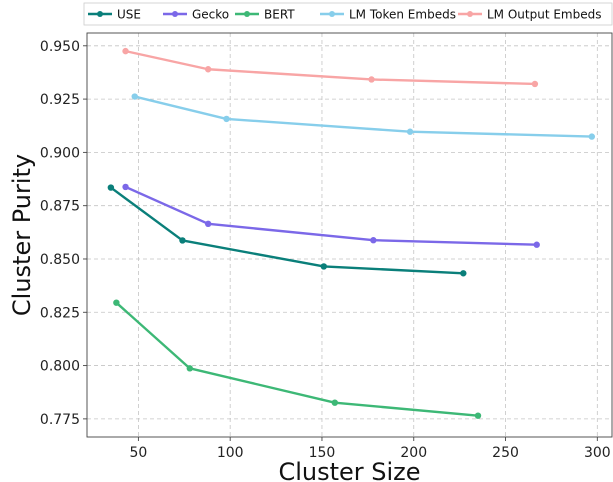 This screenshot has height=482, width=613. What do you see at coordinates (370, 449) in the screenshot?
I see `x-axis: 50 100 150 200 250 300` at bounding box center [370, 449].